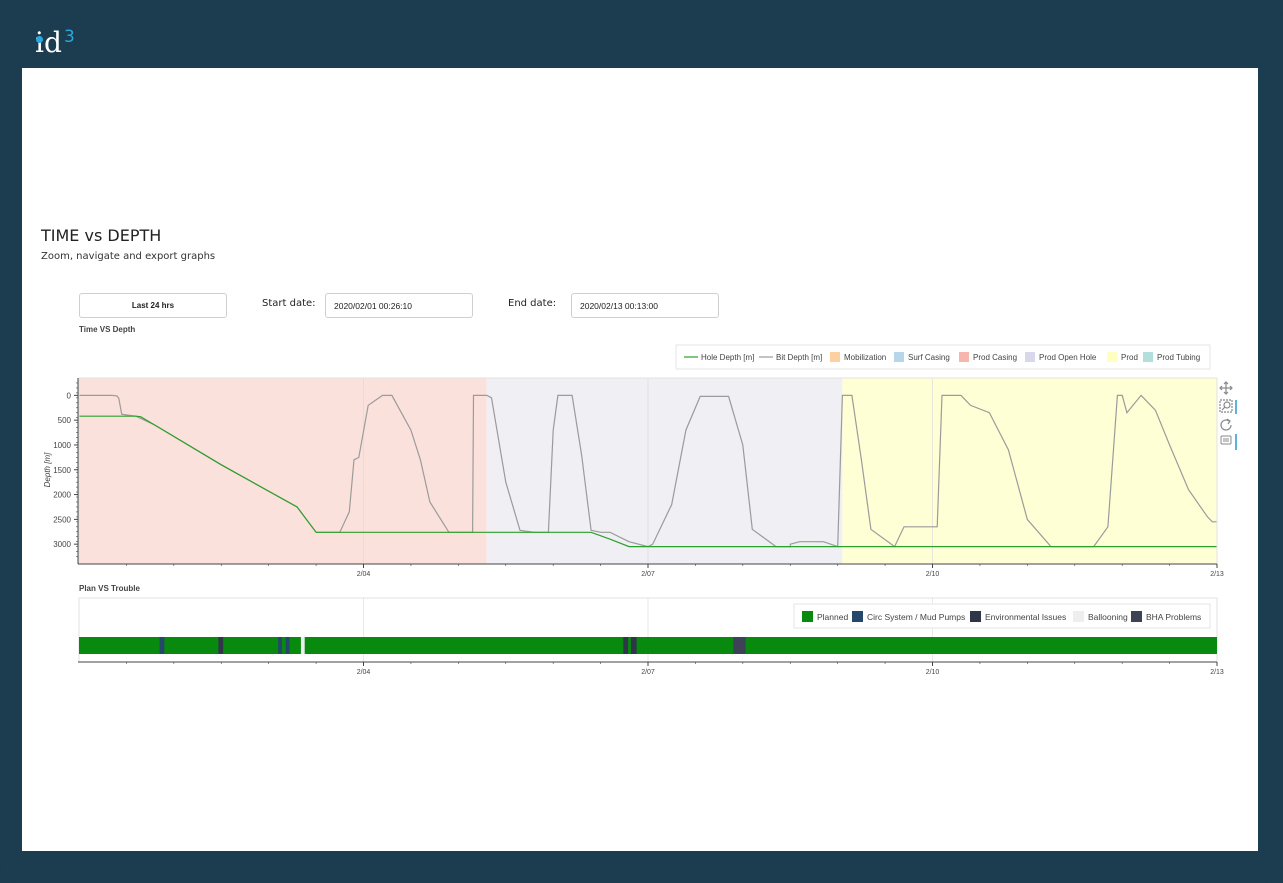 Image resolution: width=1283 pixels, height=883 pixels. What do you see at coordinates (69, 37) in the screenshot?
I see `logo-superscript: 3` at bounding box center [69, 37].